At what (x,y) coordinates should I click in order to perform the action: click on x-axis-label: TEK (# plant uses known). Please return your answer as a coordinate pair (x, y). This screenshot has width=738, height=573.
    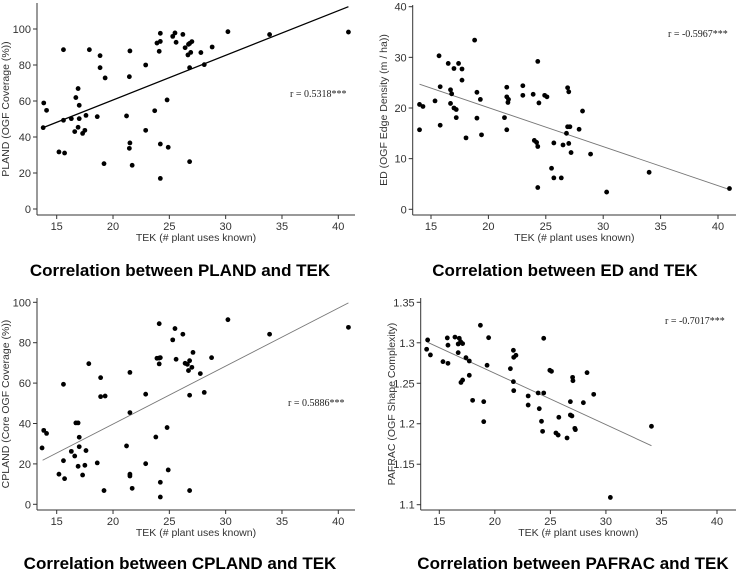
    Looking at the image, I should click on (196, 533).